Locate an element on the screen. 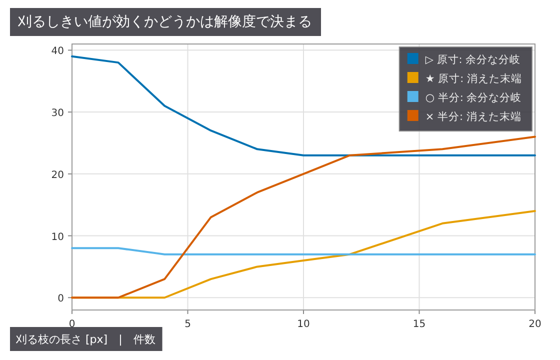  legend-label: ★ 原寸: 消えた末端 is located at coordinates (473, 78).